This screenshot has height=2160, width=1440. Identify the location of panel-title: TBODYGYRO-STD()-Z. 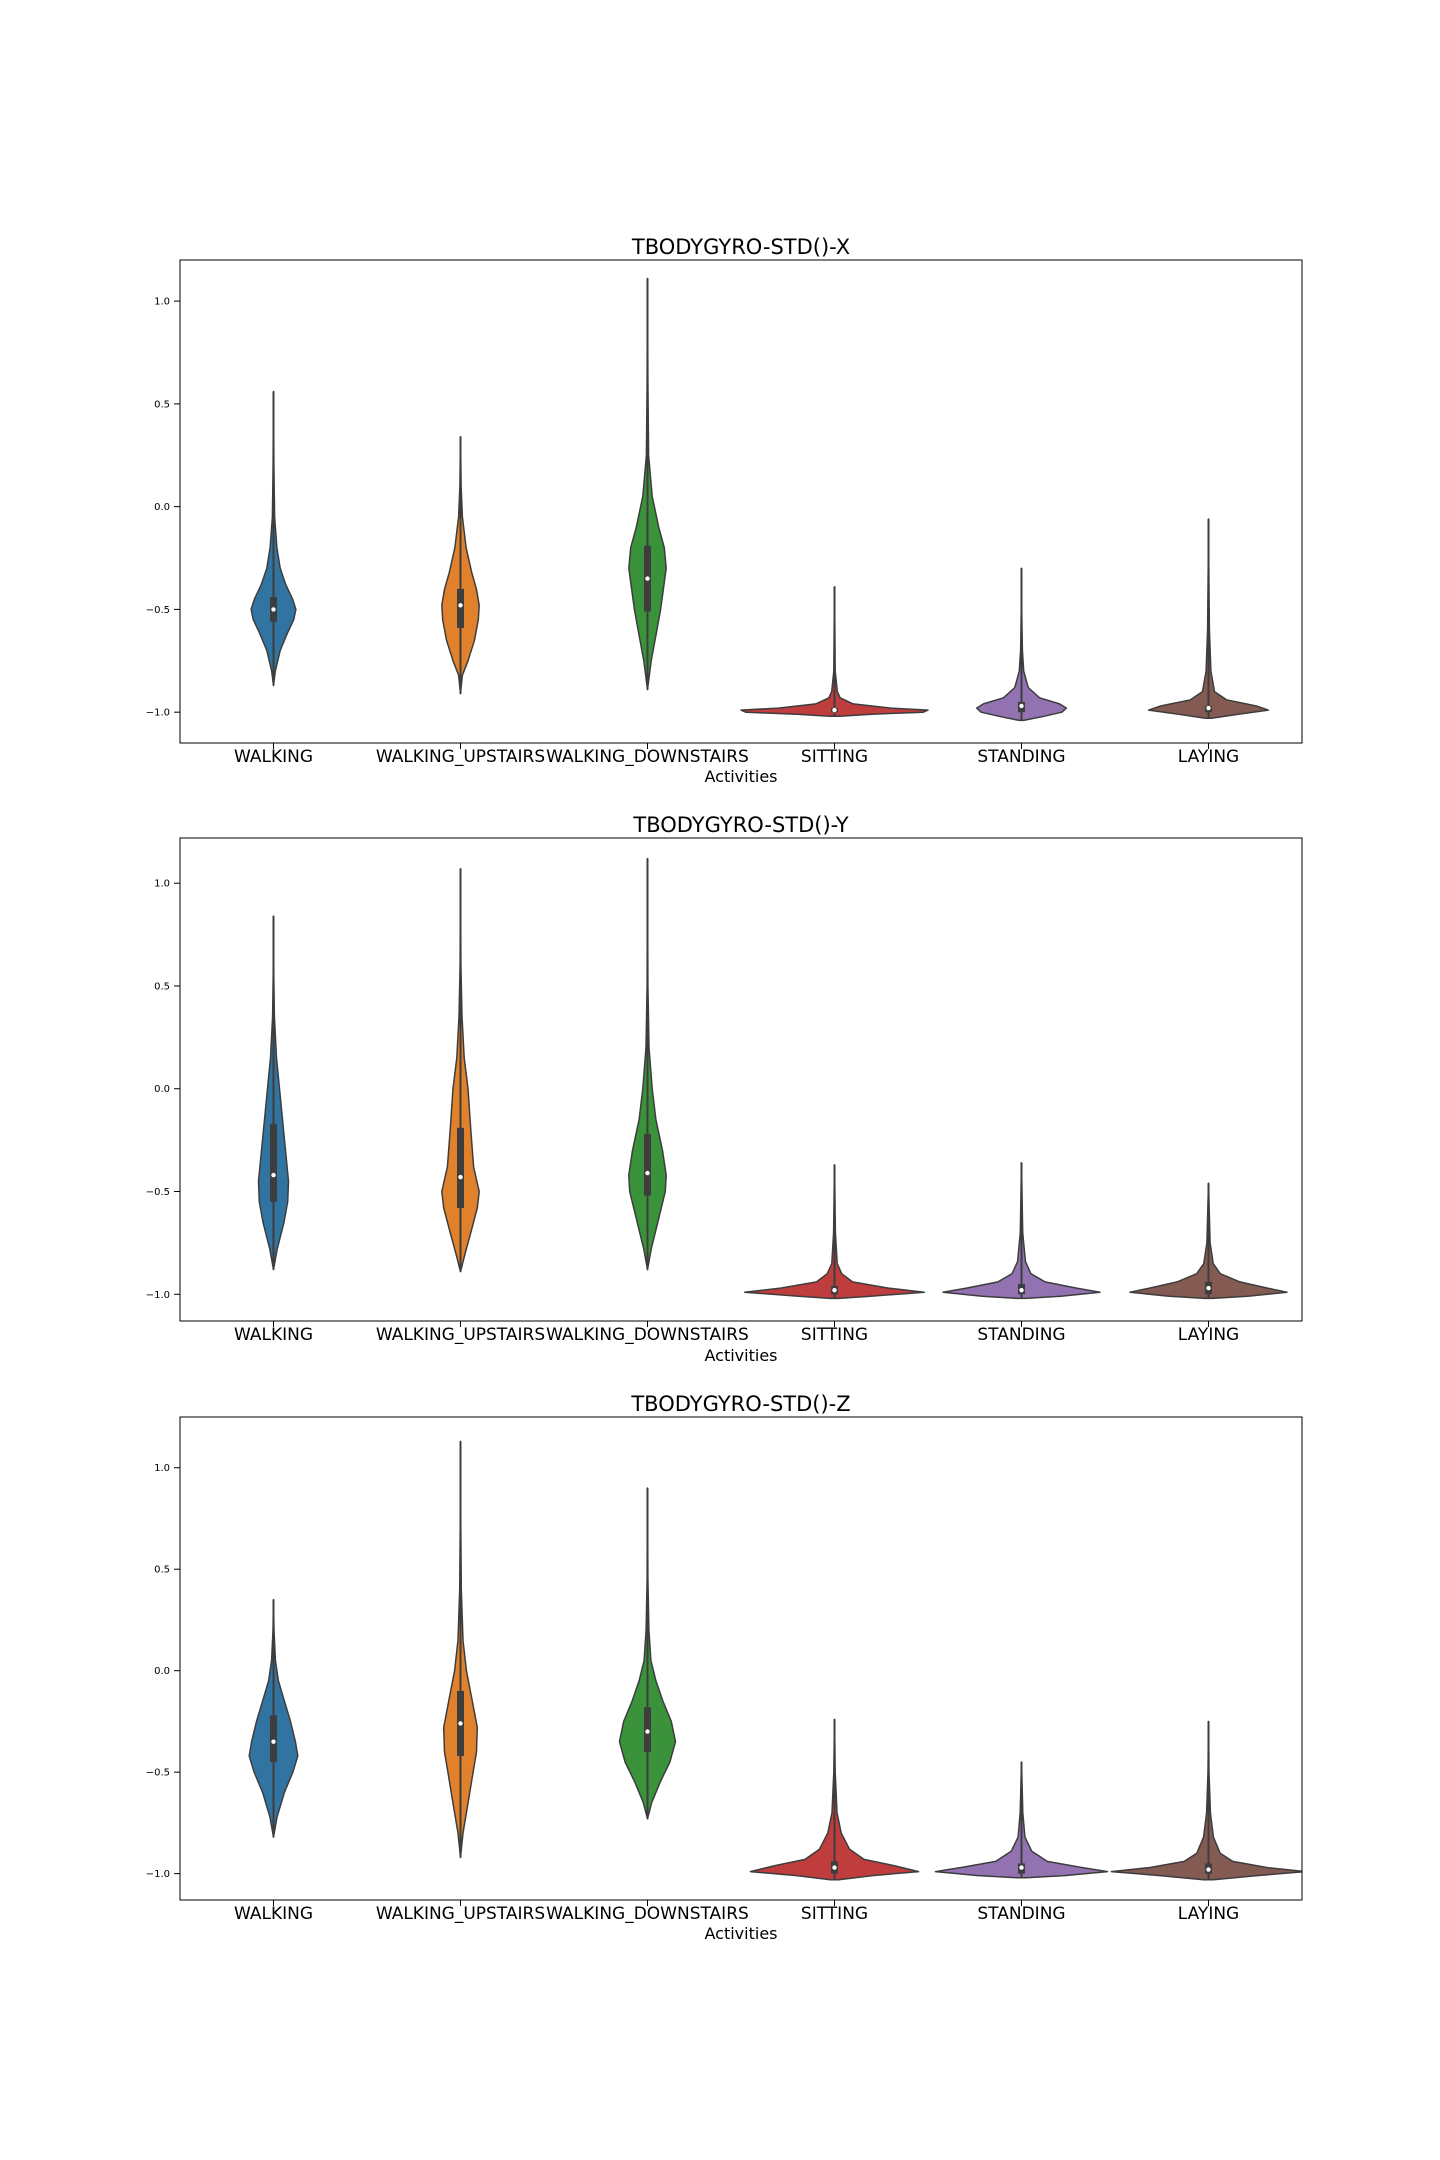
(740, 1404).